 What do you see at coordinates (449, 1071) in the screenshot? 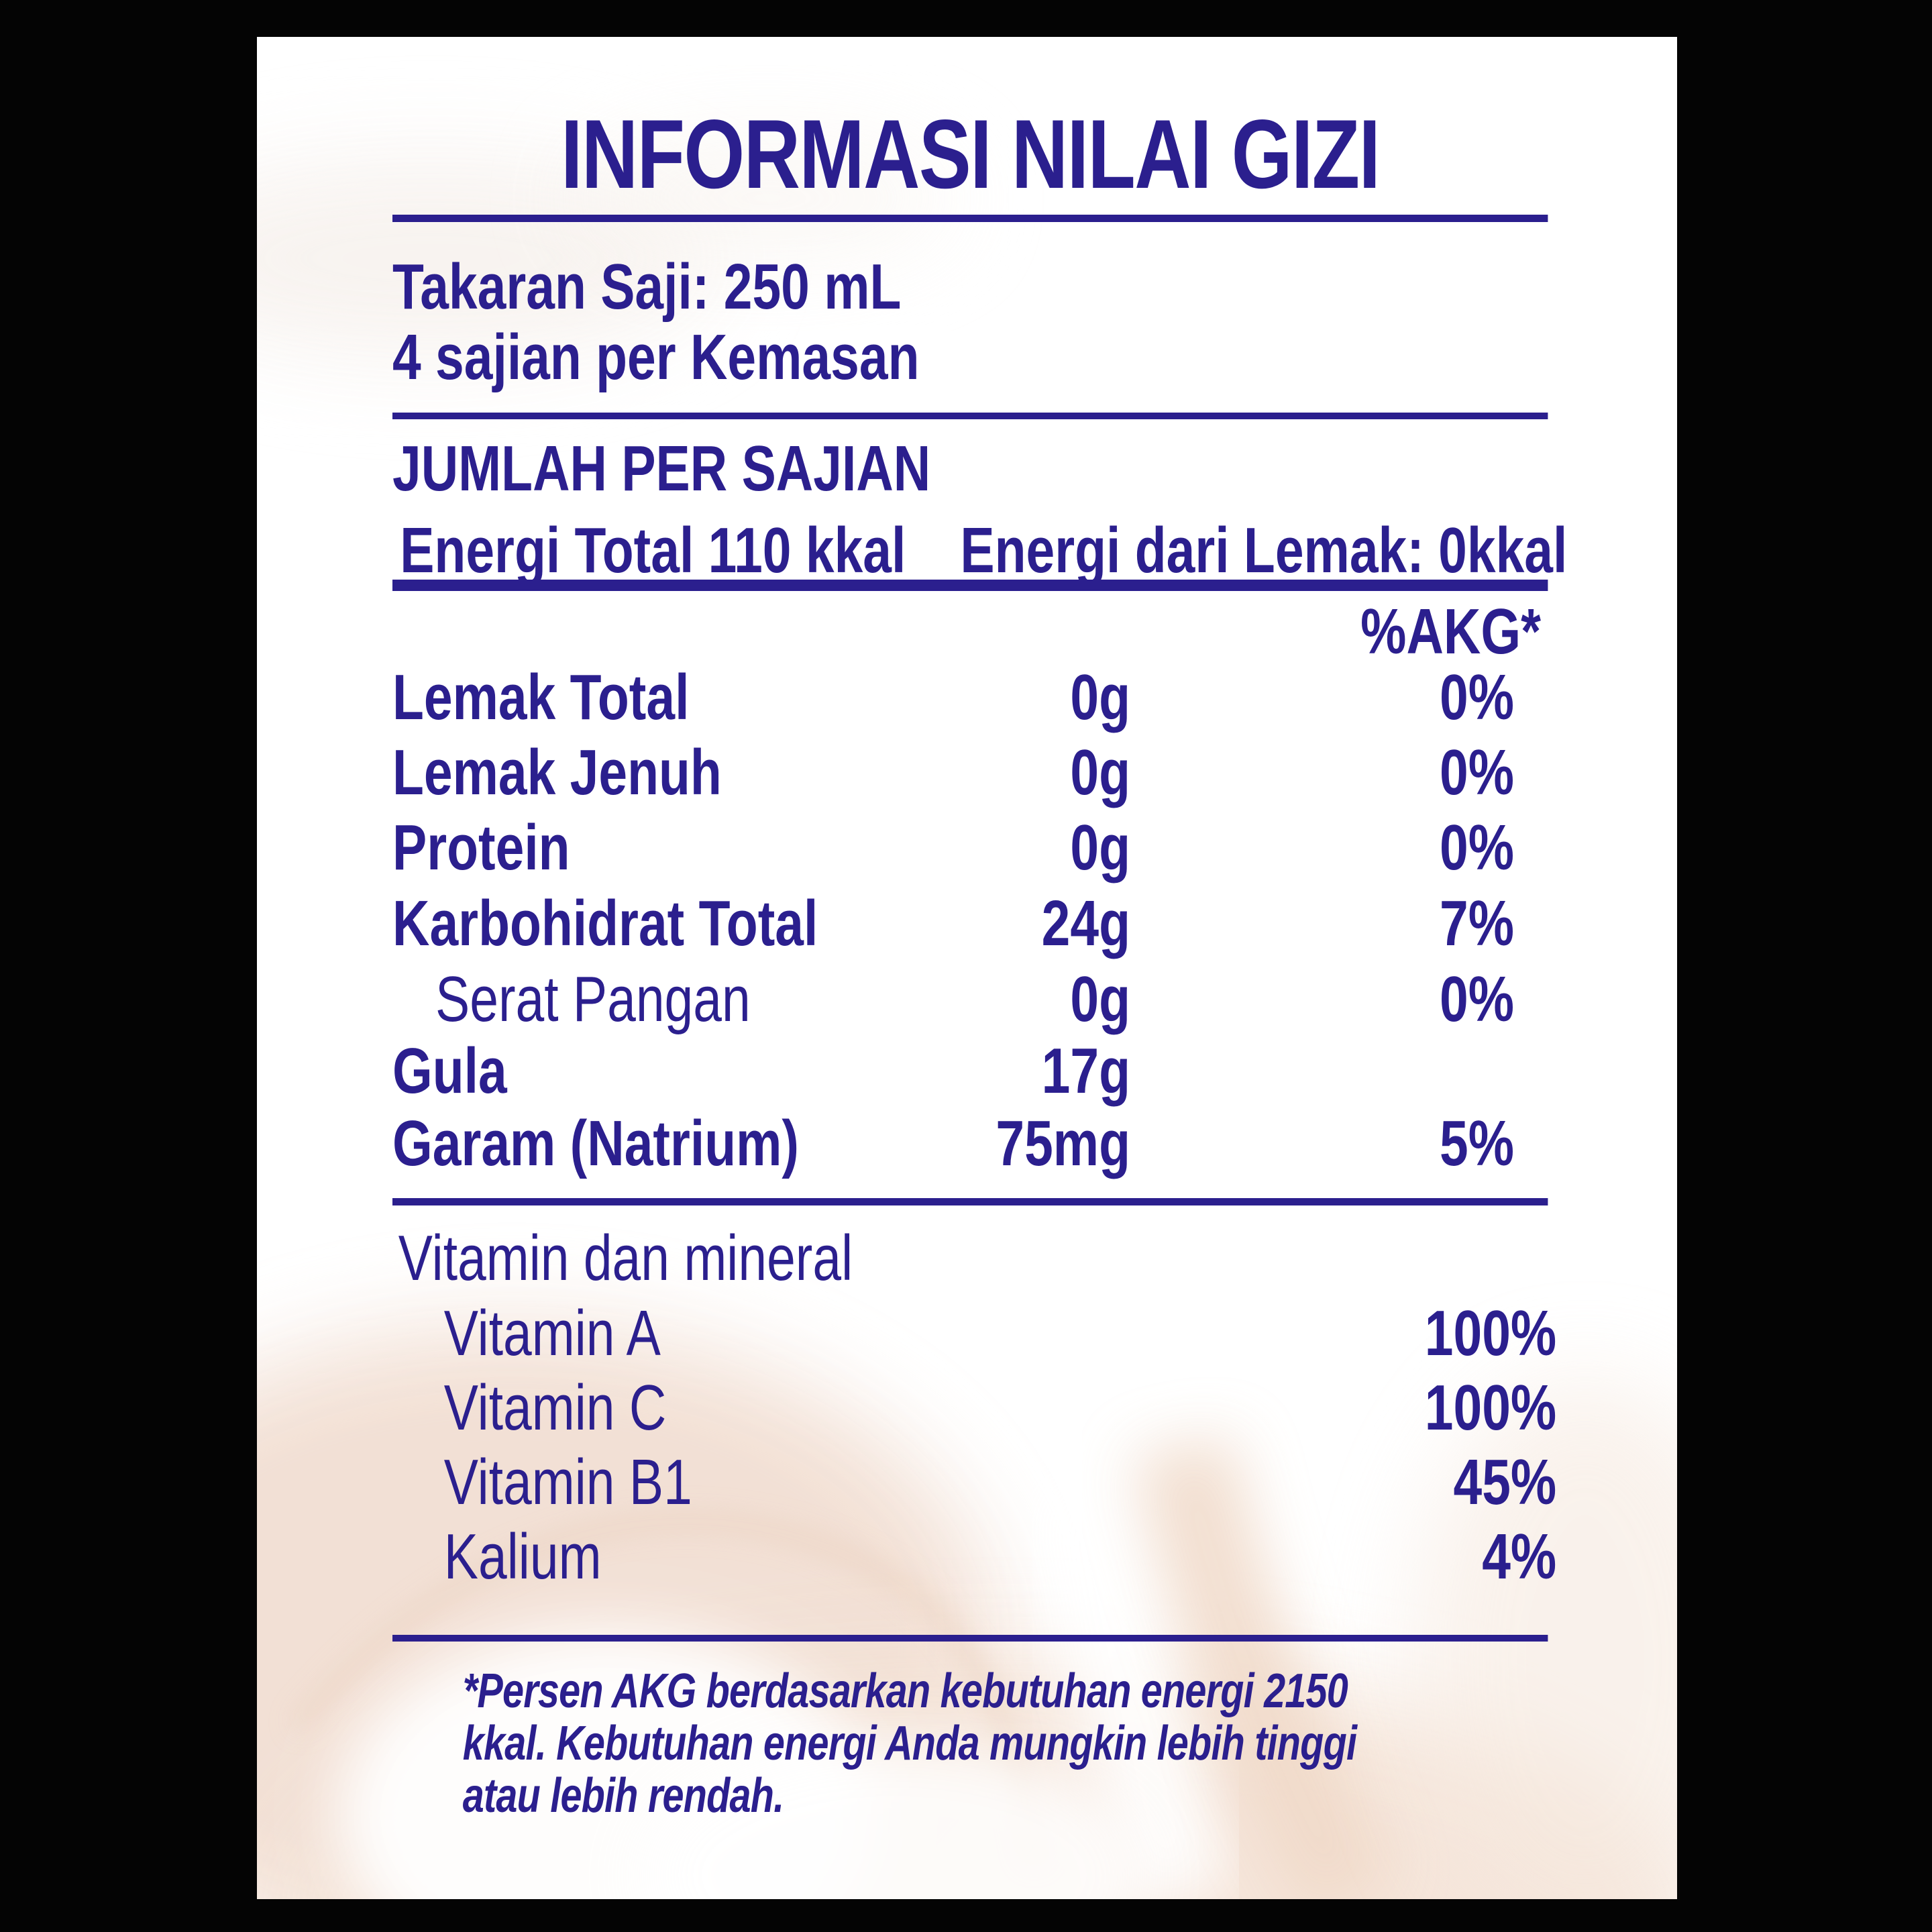
I see `nutrient-name: Gula` at bounding box center [449, 1071].